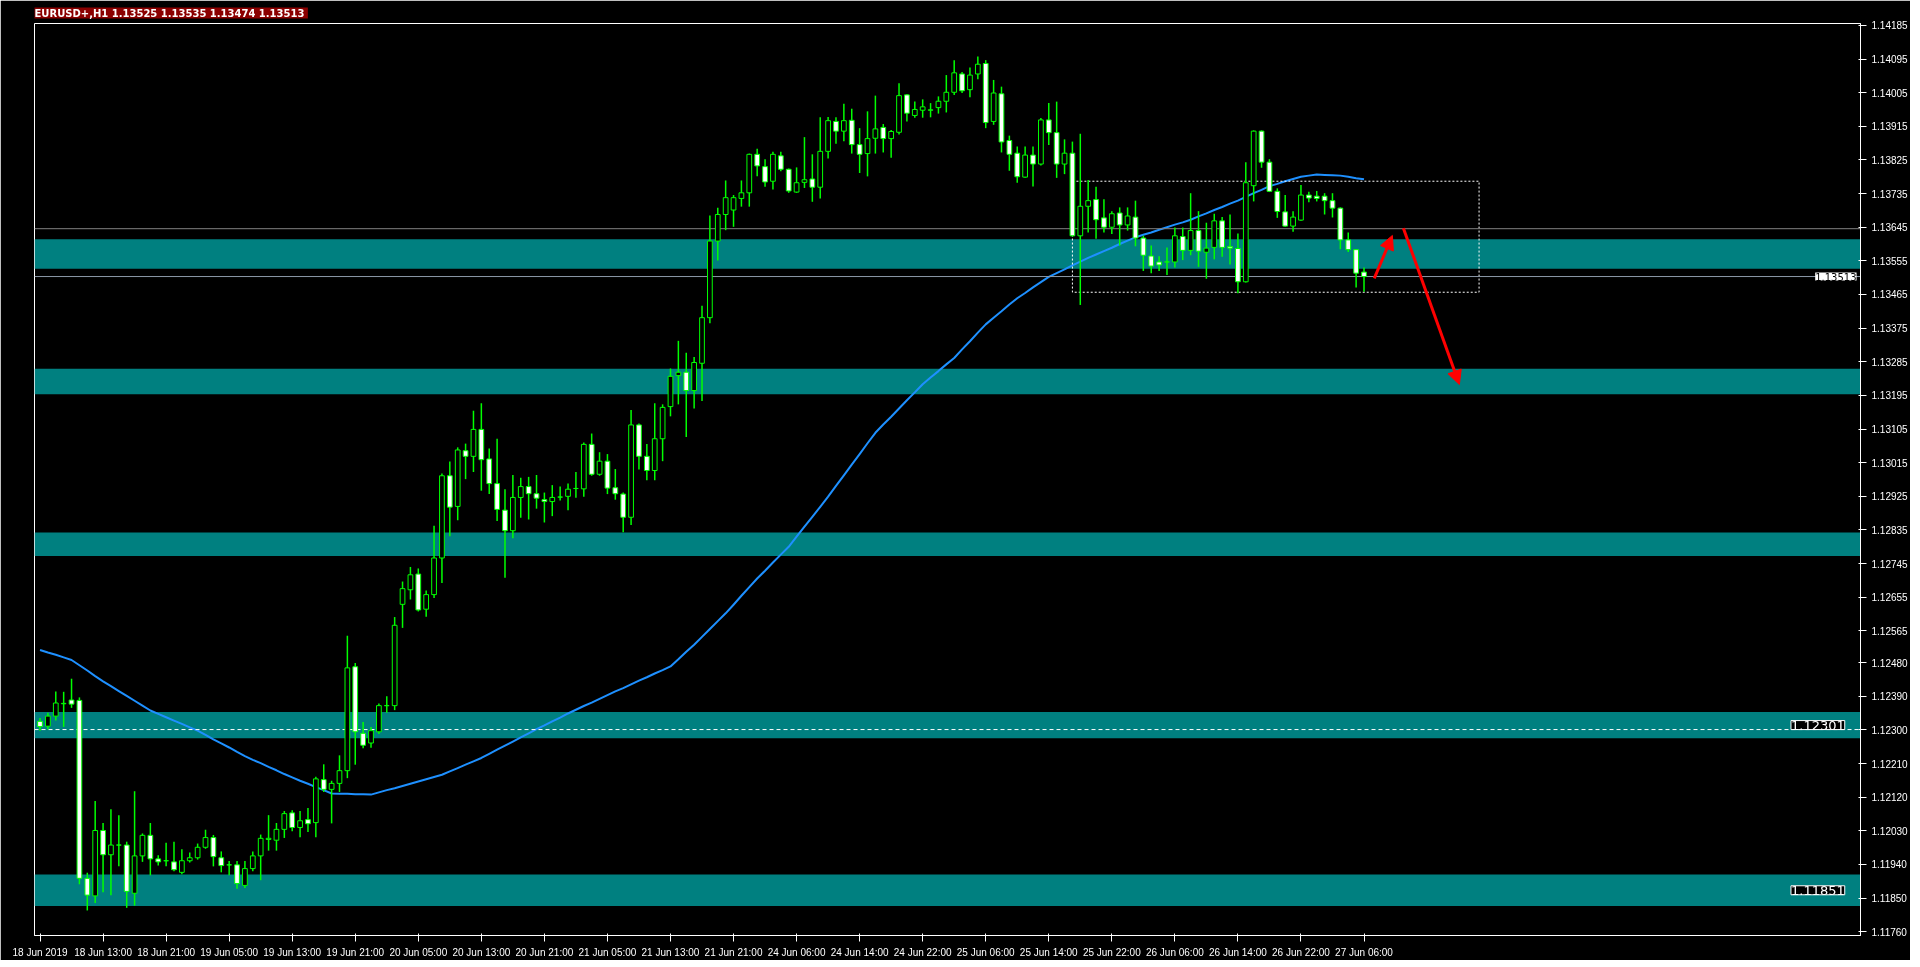 This screenshot has height=967, width=1920. I want to click on y-tick-label: 1.12390, so click(1890, 697).